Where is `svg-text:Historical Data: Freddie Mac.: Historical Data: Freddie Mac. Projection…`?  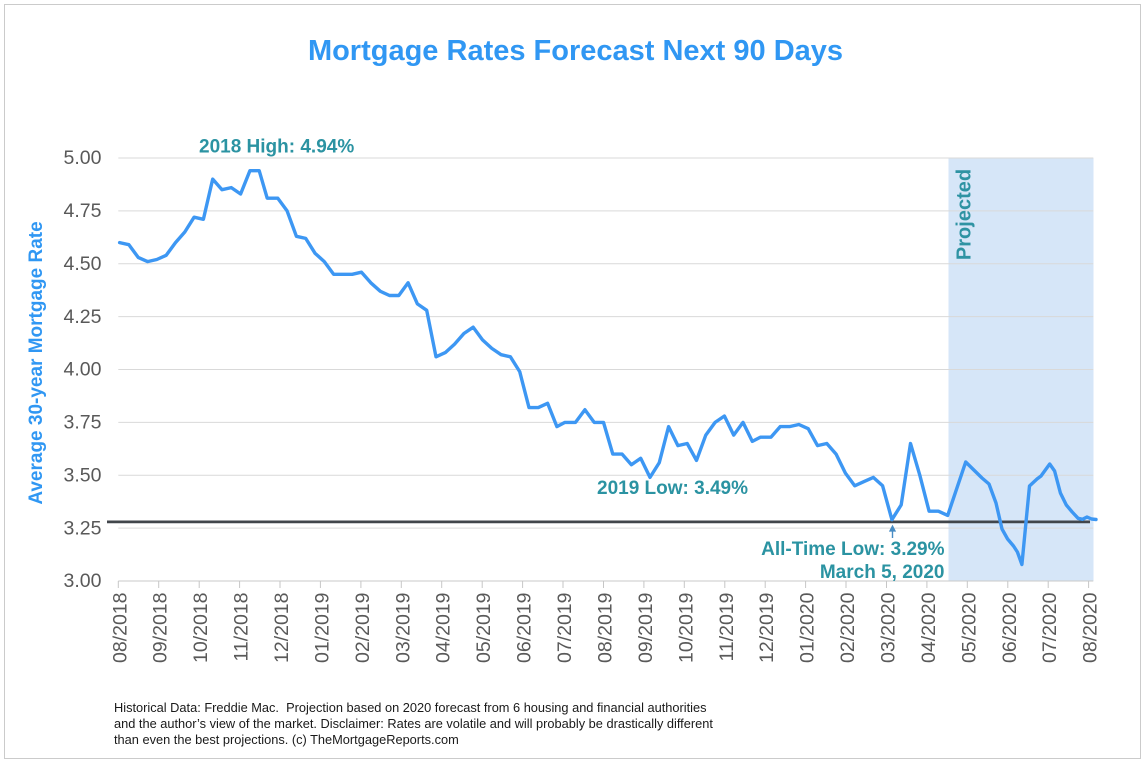
svg-text:Historical Data: Freddie Mac.: Historical Data: Freddie Mac. Projection… is located at coordinates (410, 707).